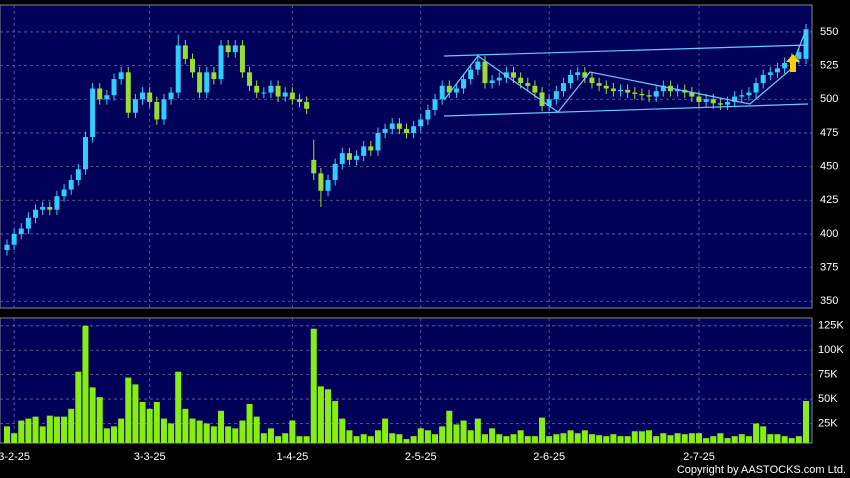 This screenshot has height=478, width=850. Describe the element at coordinates (829, 167) in the screenshot. I see `y-tick-label: 450` at that location.